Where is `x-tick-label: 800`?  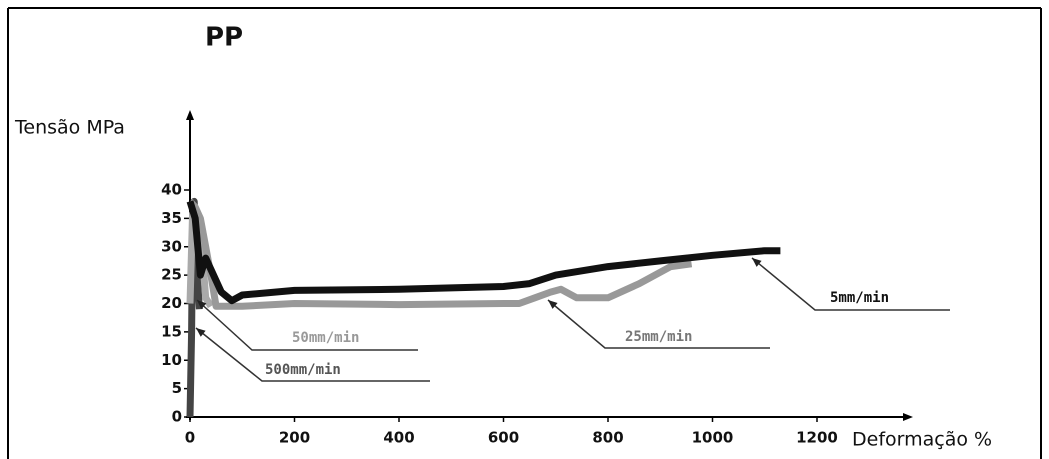
x-tick-label: 800 is located at coordinates (607, 438).